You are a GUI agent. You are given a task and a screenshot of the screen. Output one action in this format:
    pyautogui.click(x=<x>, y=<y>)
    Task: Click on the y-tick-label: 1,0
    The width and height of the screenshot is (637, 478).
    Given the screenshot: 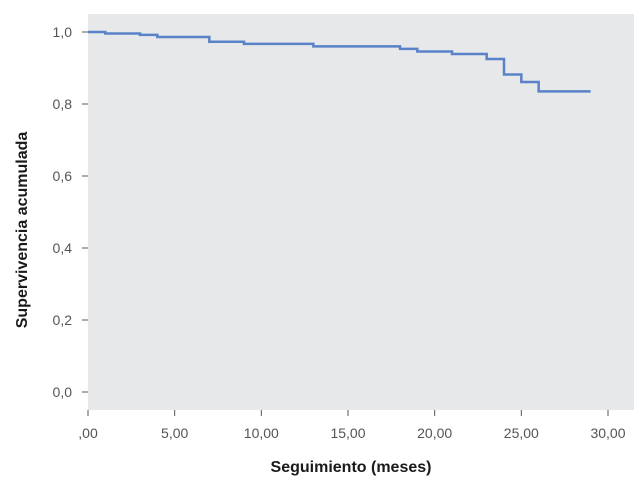 What is the action you would take?
    pyautogui.click(x=63, y=32)
    